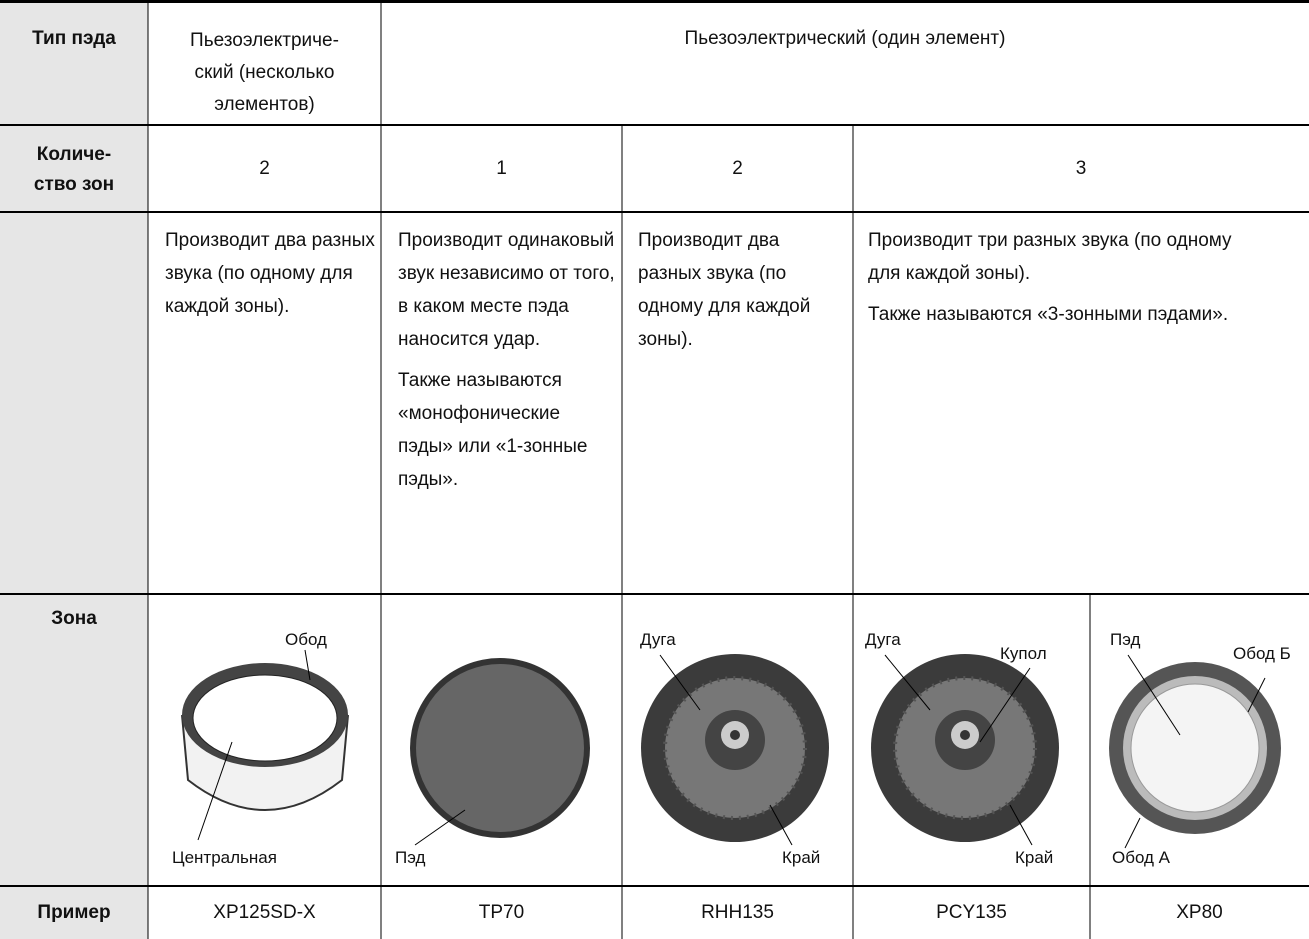 The width and height of the screenshot is (1309, 939). I want to click on text: Пьезоэлектриче-, so click(264, 40).